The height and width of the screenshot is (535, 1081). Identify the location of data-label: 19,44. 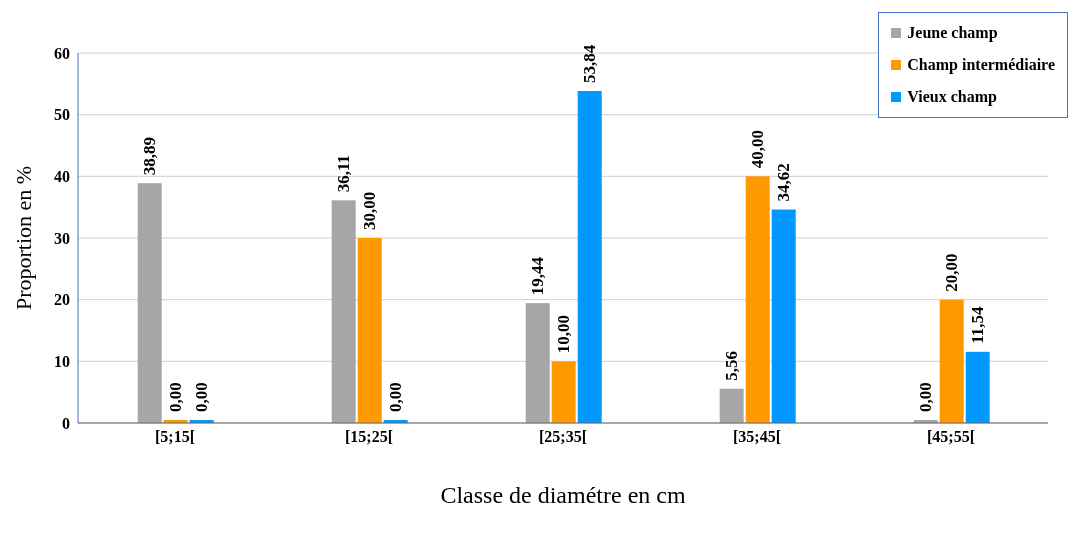
(537, 276).